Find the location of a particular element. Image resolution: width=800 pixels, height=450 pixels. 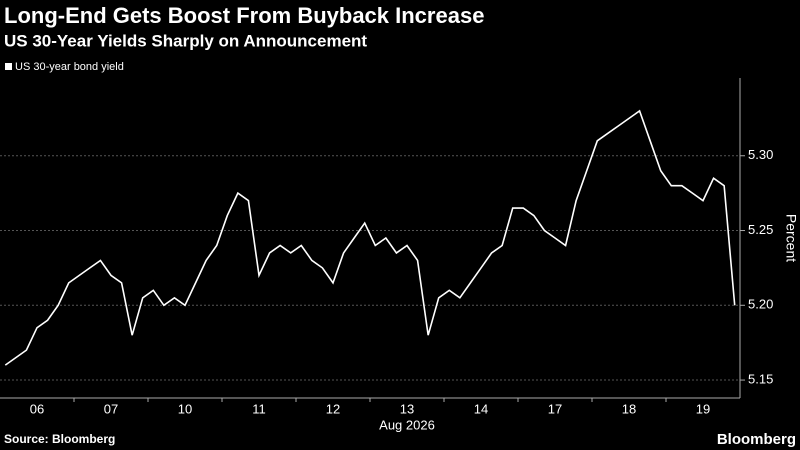

x-tick-label: 10 is located at coordinates (185, 408).